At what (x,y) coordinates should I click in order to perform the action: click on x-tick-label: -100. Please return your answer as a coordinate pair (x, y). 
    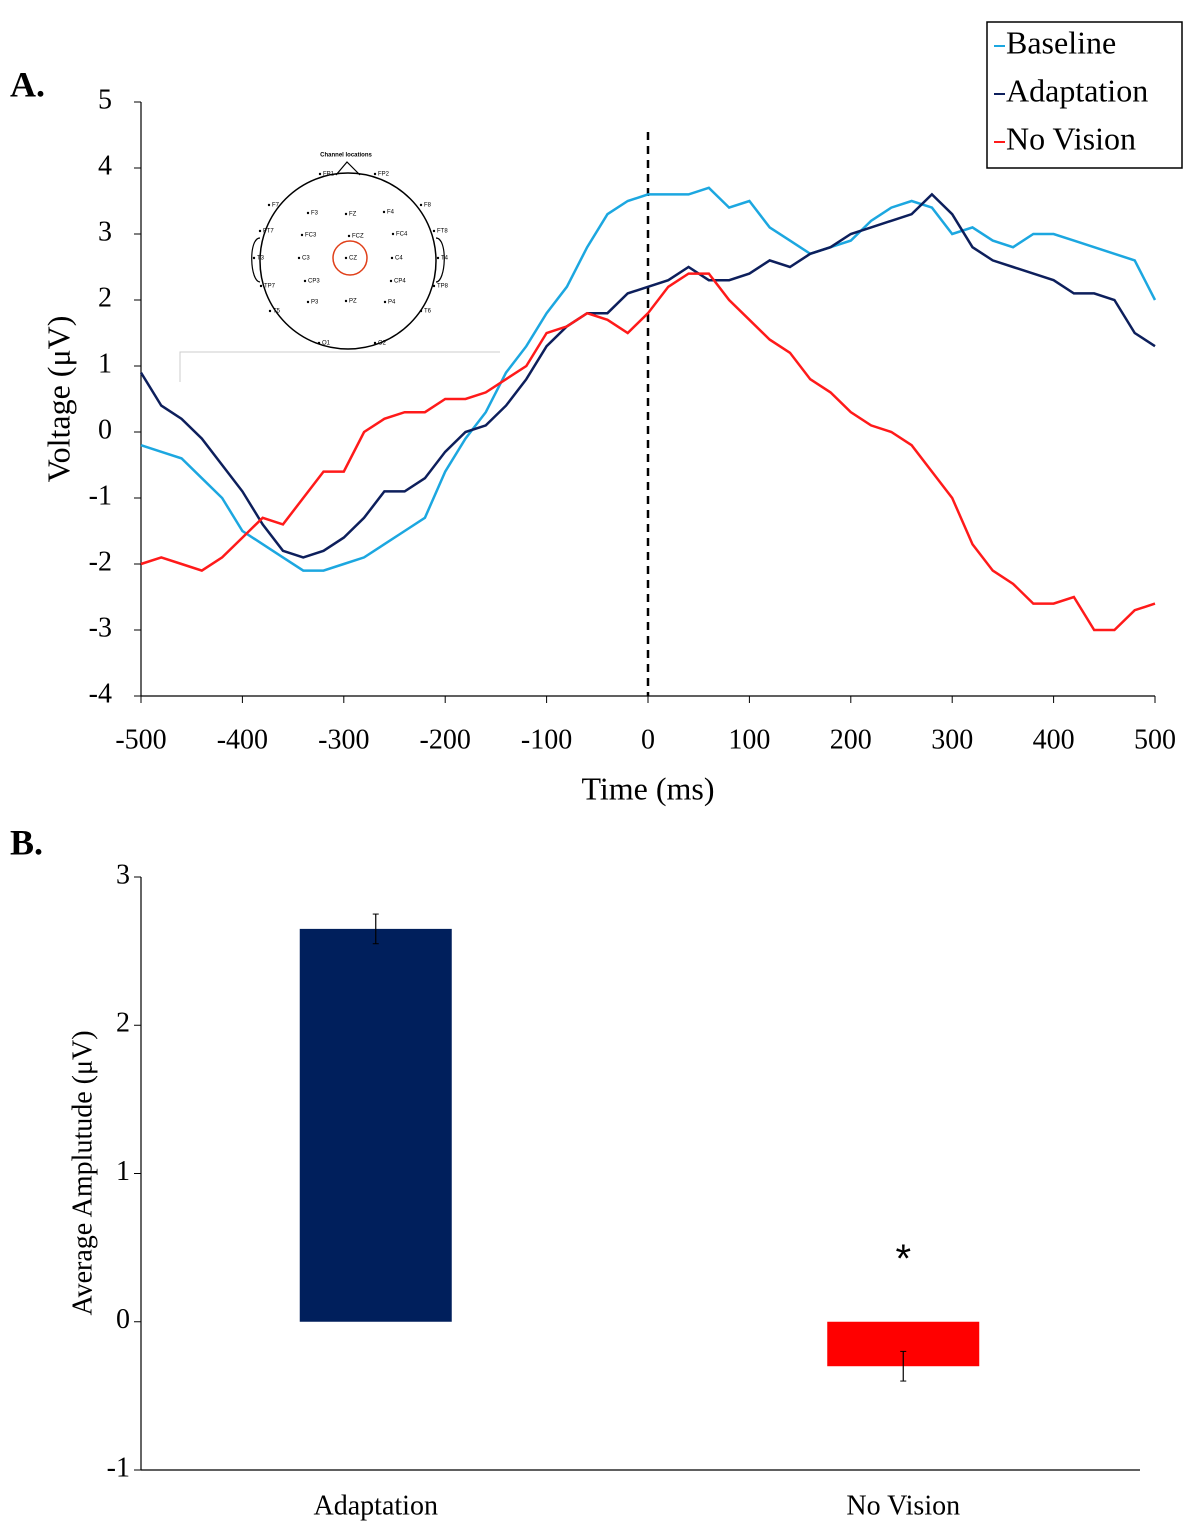
    Looking at the image, I should click on (546, 739).